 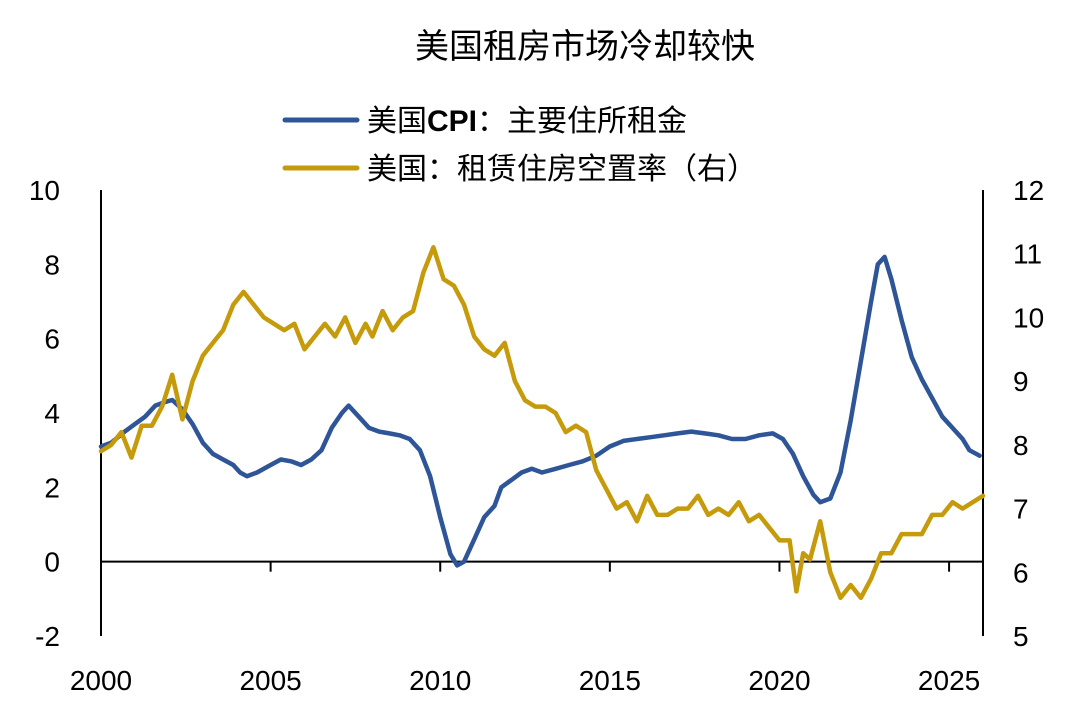 I want to click on y-left-tick-label: -2, so click(x=47, y=636).